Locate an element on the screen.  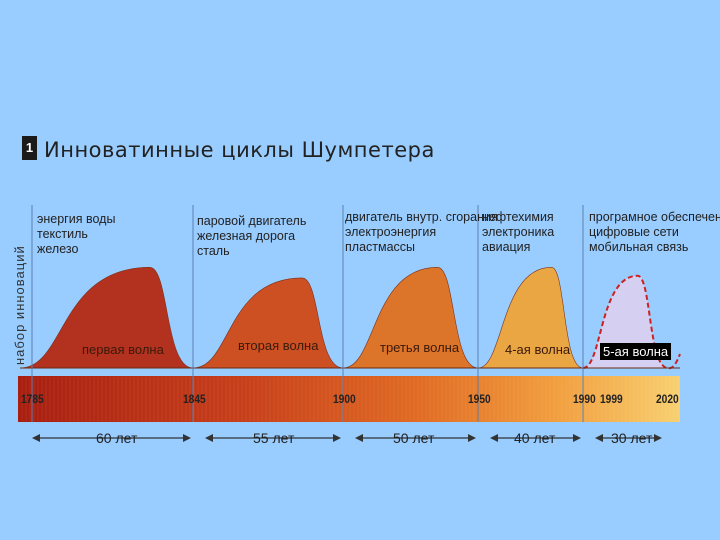
duration-label-5: 30 лет is located at coordinates (632, 438).